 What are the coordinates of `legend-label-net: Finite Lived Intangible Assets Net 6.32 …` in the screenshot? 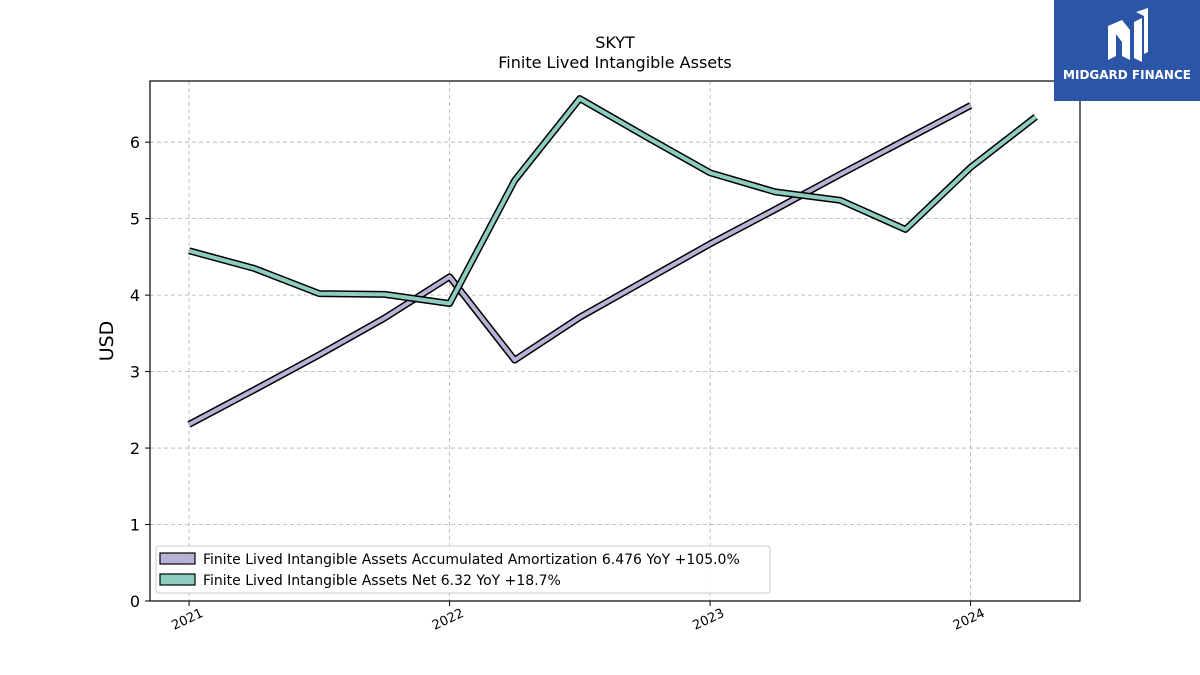 It's located at (382, 581).